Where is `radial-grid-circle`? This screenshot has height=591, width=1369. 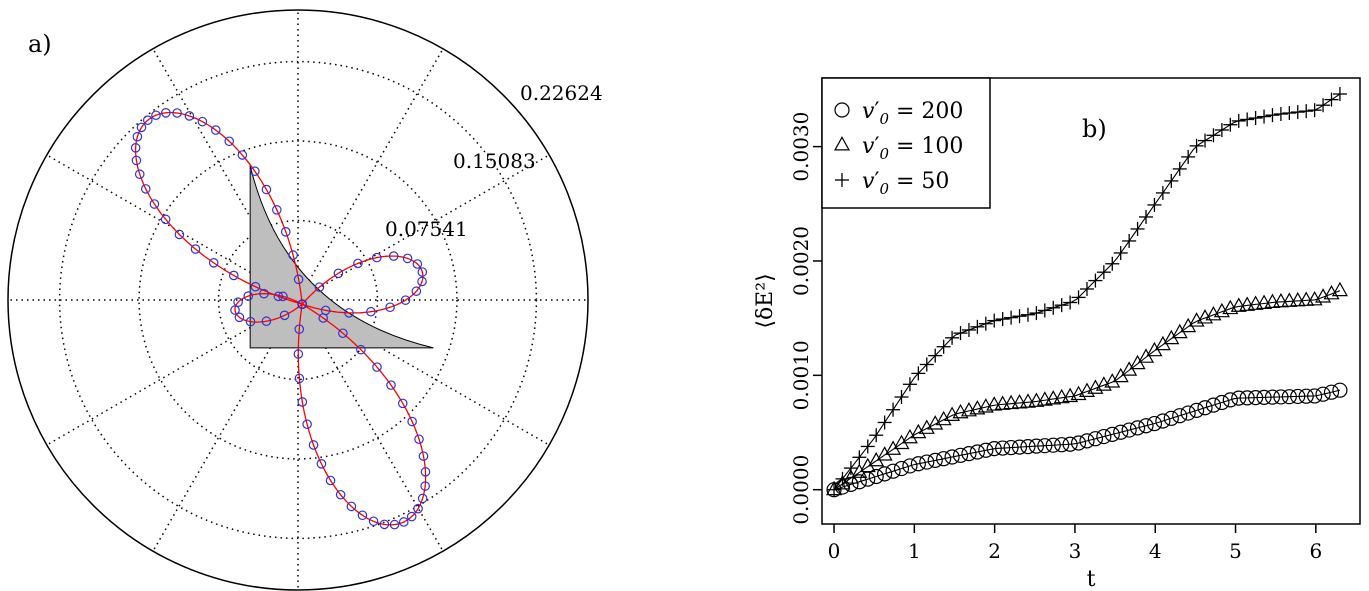
radial-grid-circle is located at coordinates (298, 300).